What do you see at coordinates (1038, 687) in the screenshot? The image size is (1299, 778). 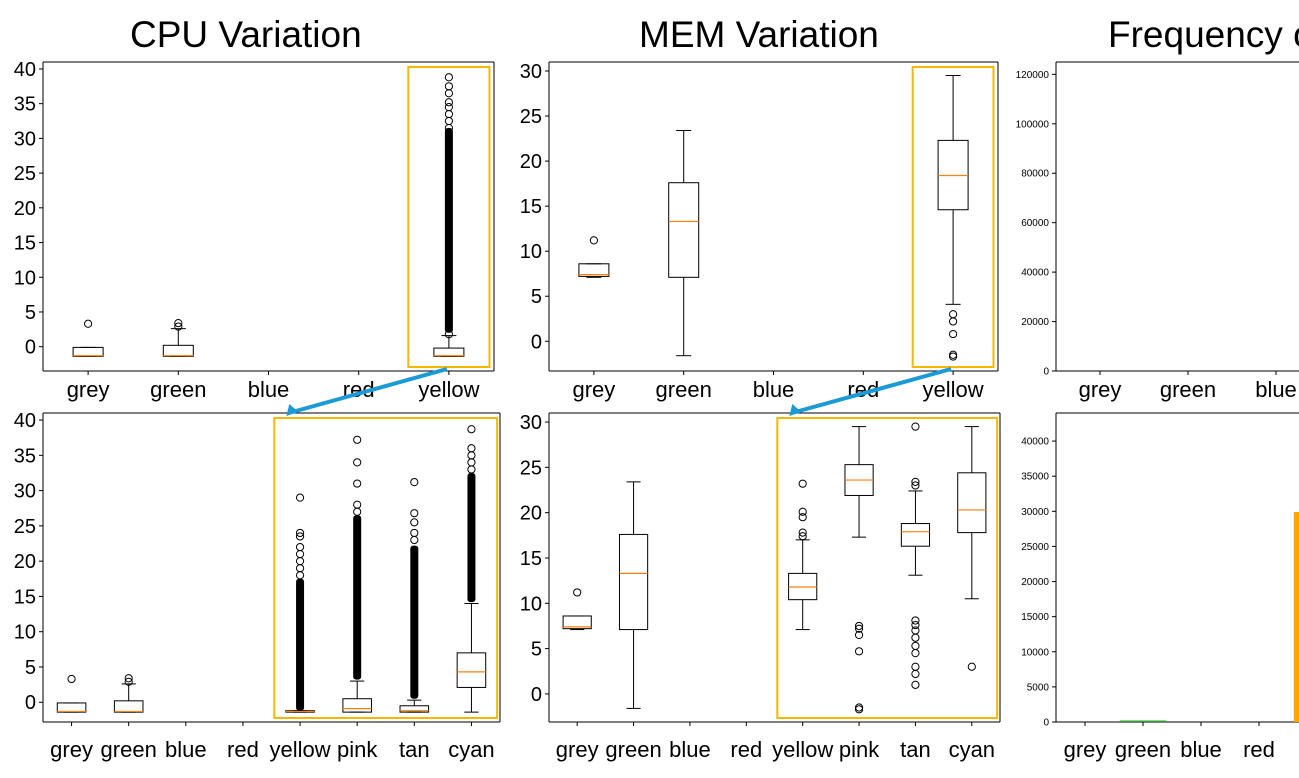 I see `y-tick-label: 5000` at bounding box center [1038, 687].